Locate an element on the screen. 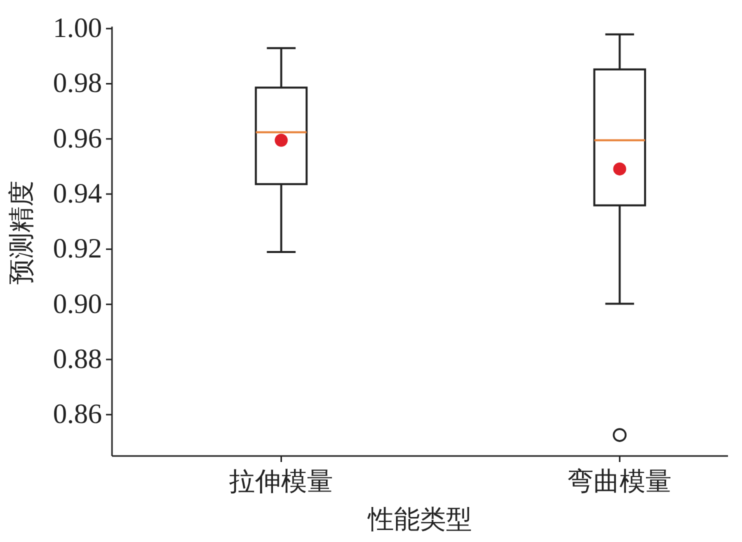  y-tick-label: 0.94 is located at coordinates (77, 194).